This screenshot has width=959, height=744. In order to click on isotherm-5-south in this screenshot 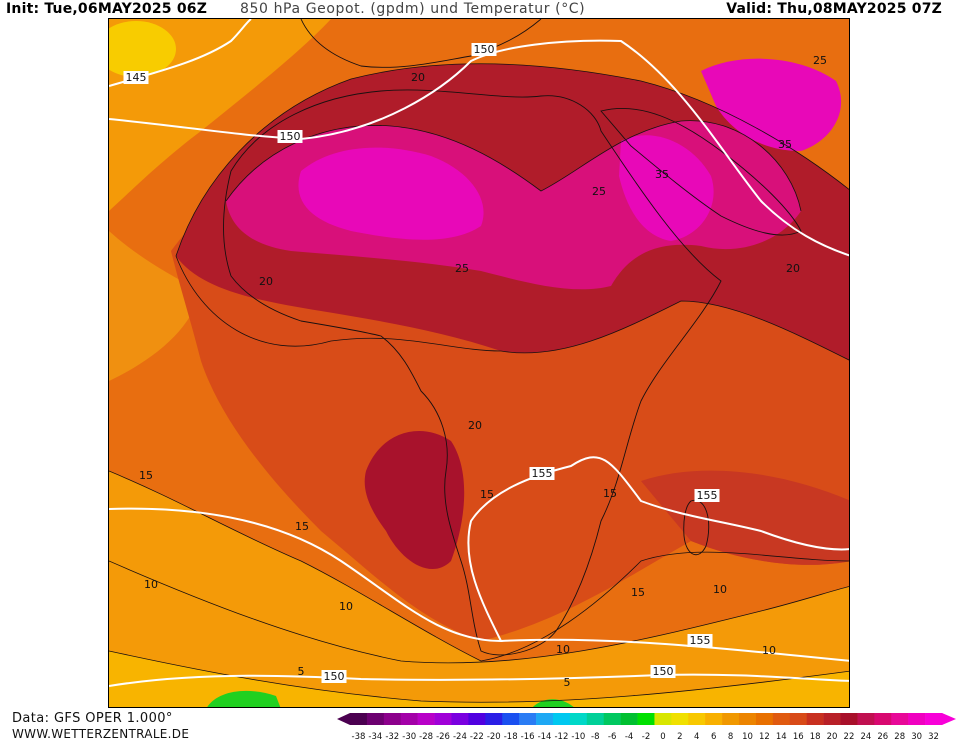, I will do `click(479, 676)`.